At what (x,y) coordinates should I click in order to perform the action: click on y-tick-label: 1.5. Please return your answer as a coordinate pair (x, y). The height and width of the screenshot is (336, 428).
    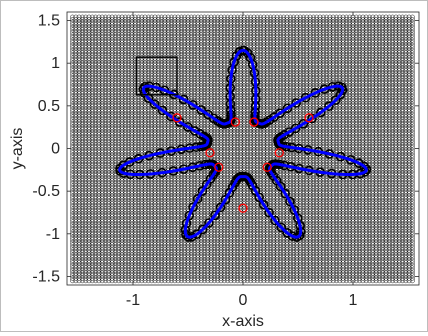
    Looking at the image, I should click on (49, 21).